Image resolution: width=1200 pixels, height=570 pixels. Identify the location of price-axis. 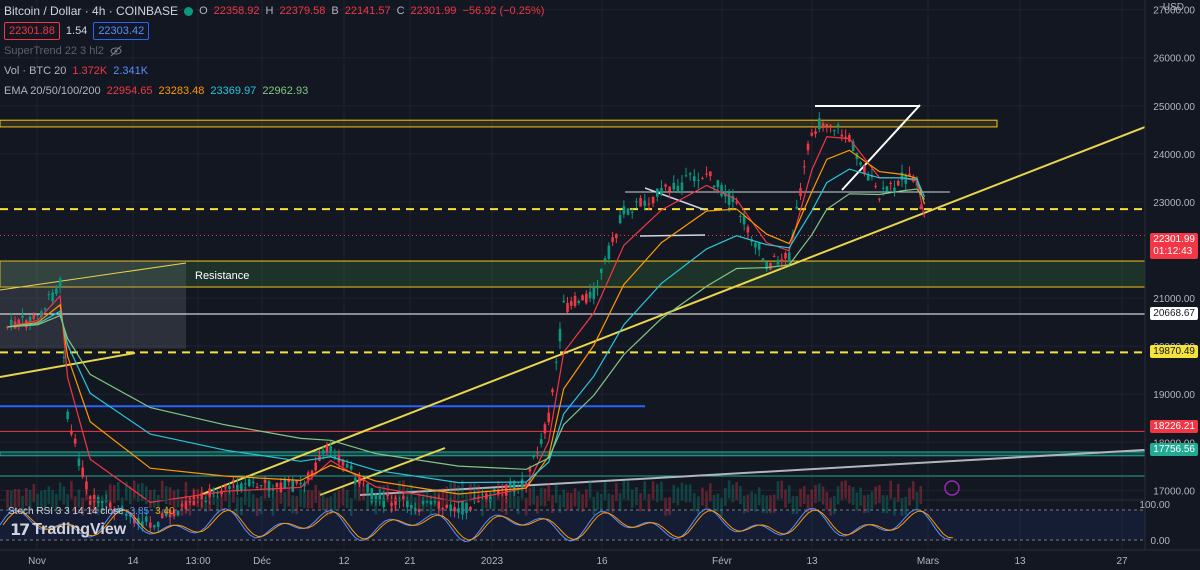
(1172, 285).